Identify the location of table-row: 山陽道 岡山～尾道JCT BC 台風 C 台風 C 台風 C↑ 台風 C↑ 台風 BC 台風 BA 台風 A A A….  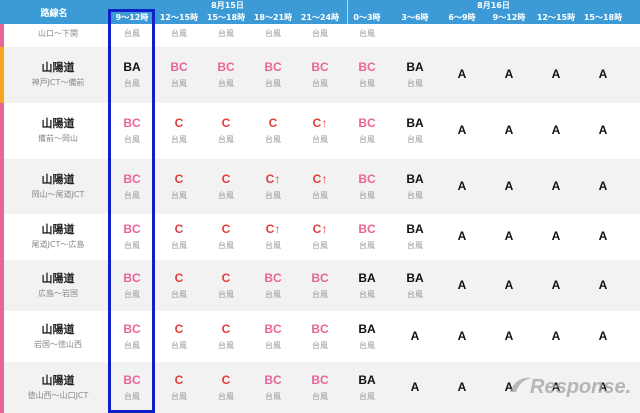
(320, 186).